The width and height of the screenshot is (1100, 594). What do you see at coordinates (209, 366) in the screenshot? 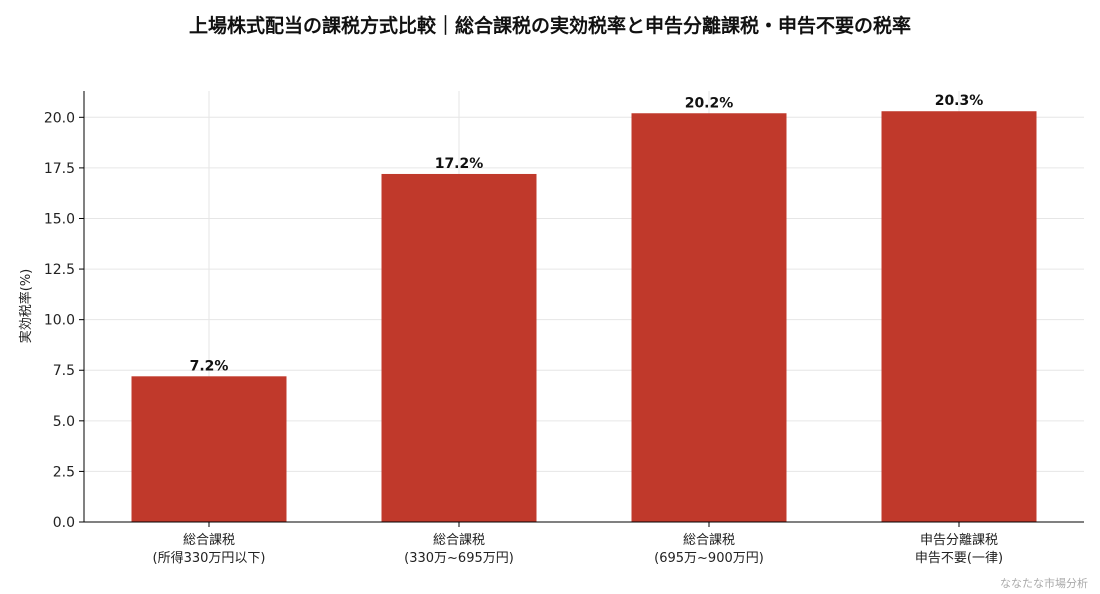
I see `data-label: 7.2%` at bounding box center [209, 366].